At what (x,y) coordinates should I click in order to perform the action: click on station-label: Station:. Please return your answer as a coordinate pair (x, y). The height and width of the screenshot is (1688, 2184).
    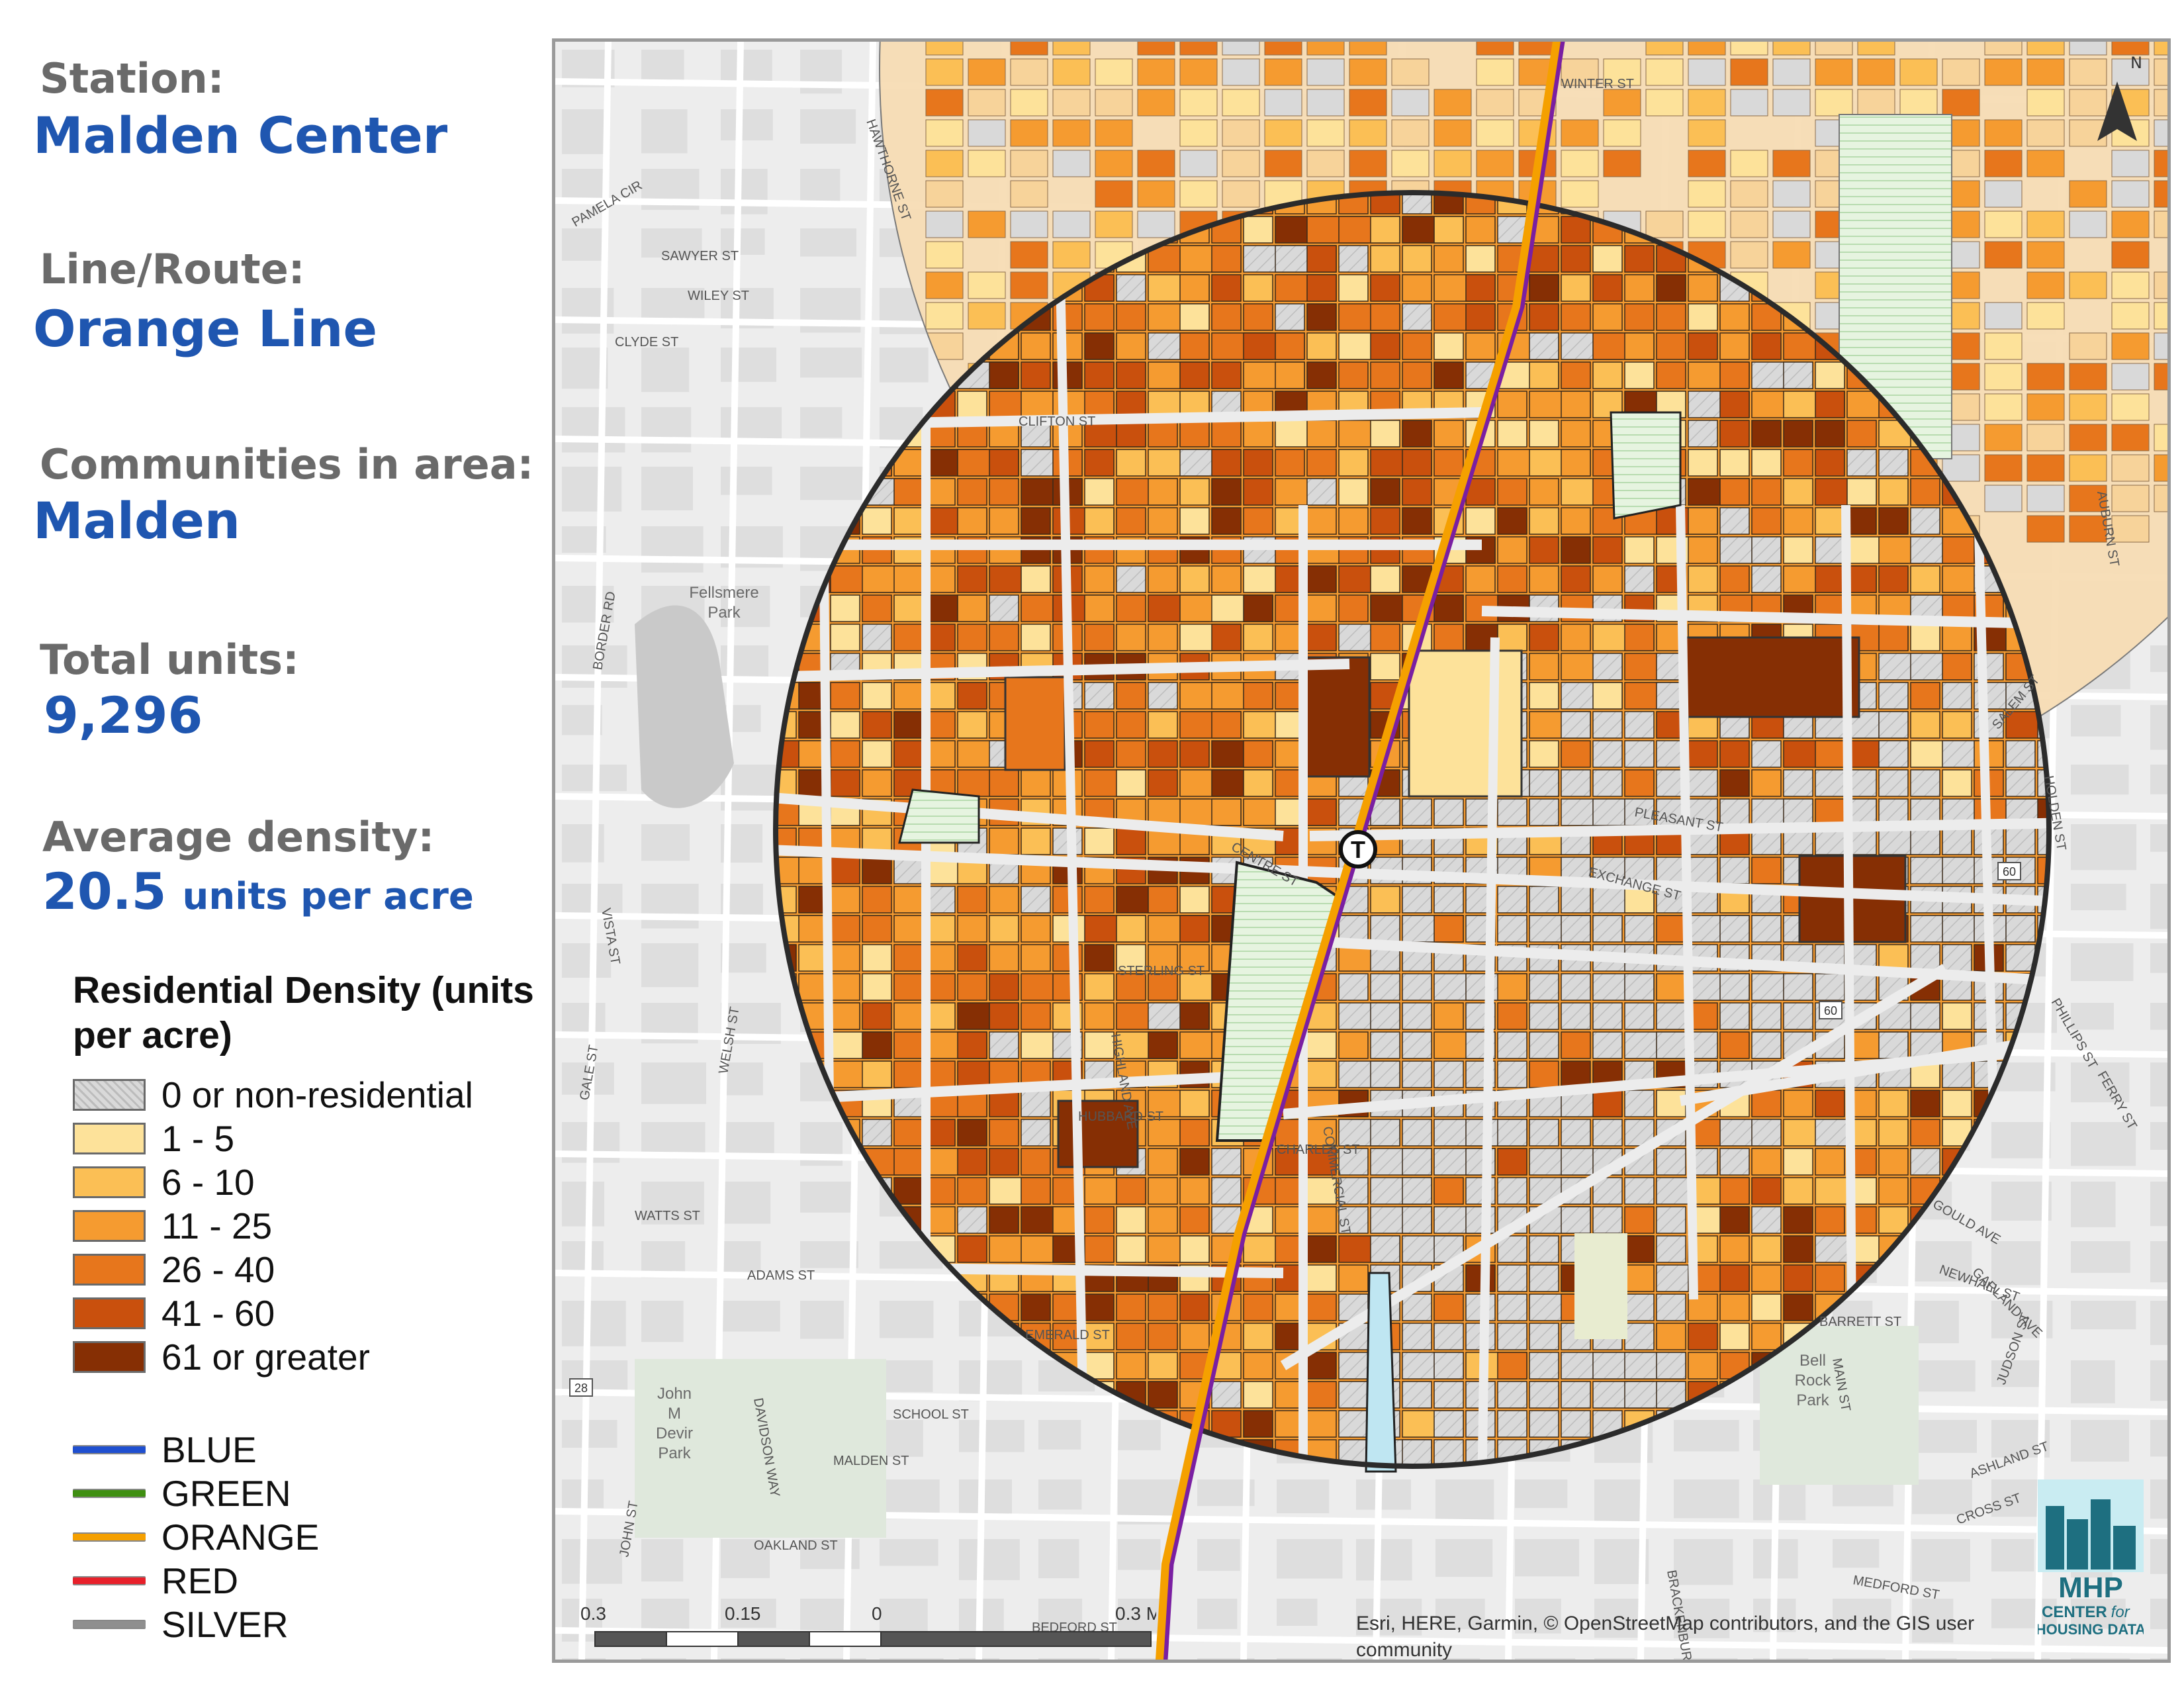
    Looking at the image, I should click on (132, 78).